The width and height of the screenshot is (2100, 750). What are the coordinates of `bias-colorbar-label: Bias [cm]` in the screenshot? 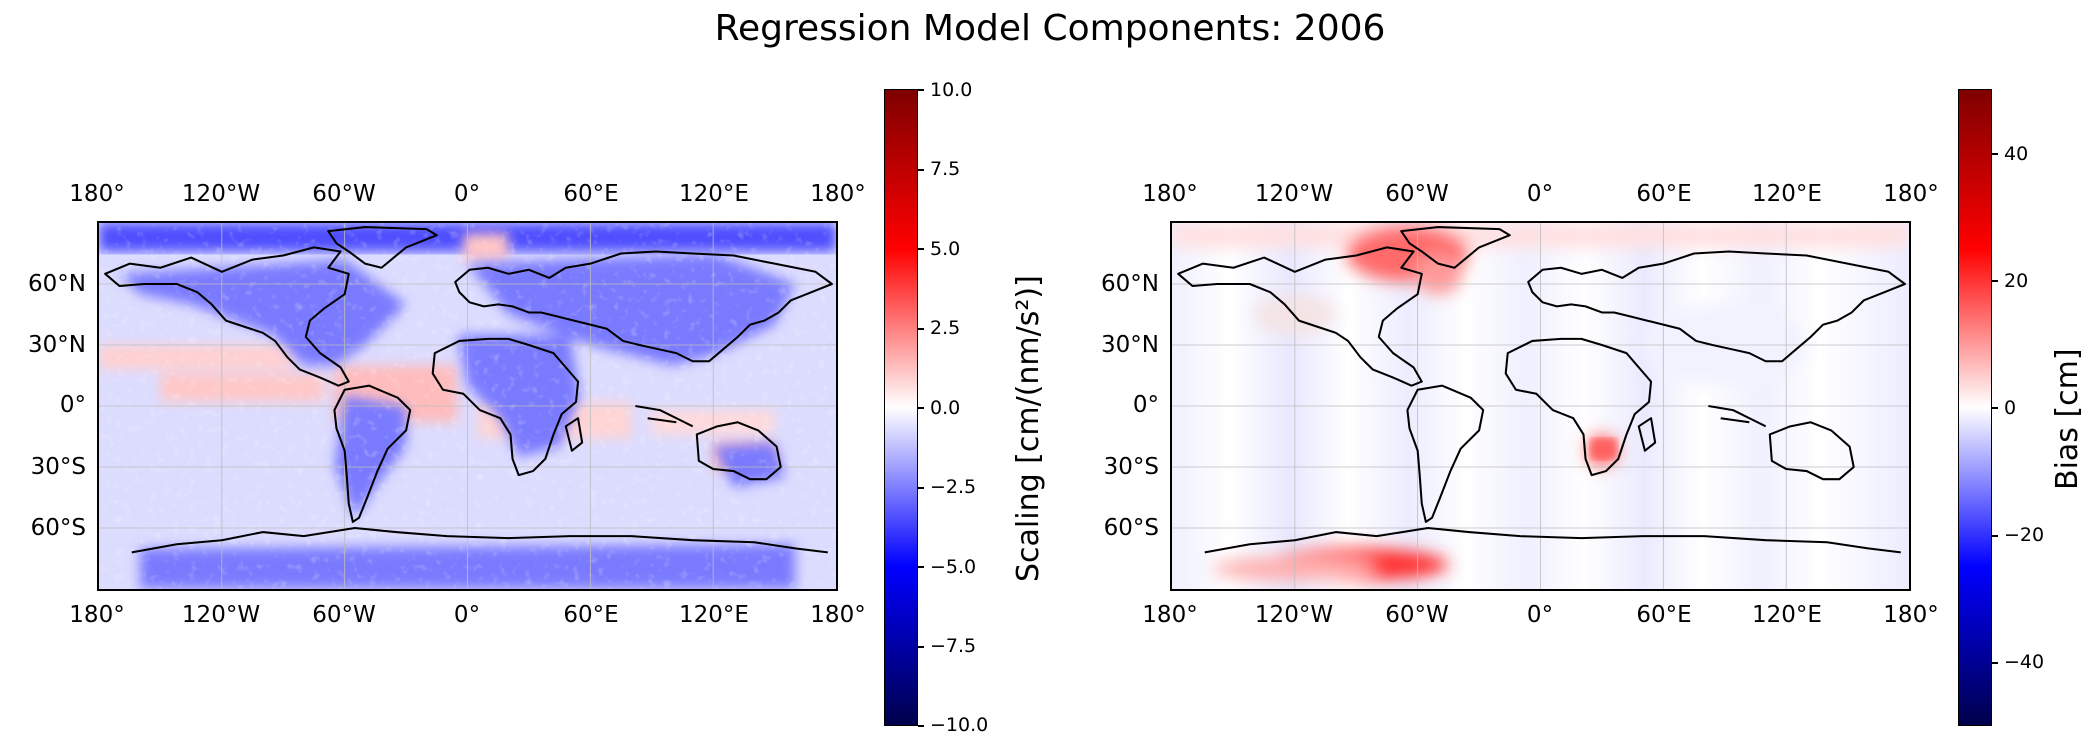 It's located at (2067, 419).